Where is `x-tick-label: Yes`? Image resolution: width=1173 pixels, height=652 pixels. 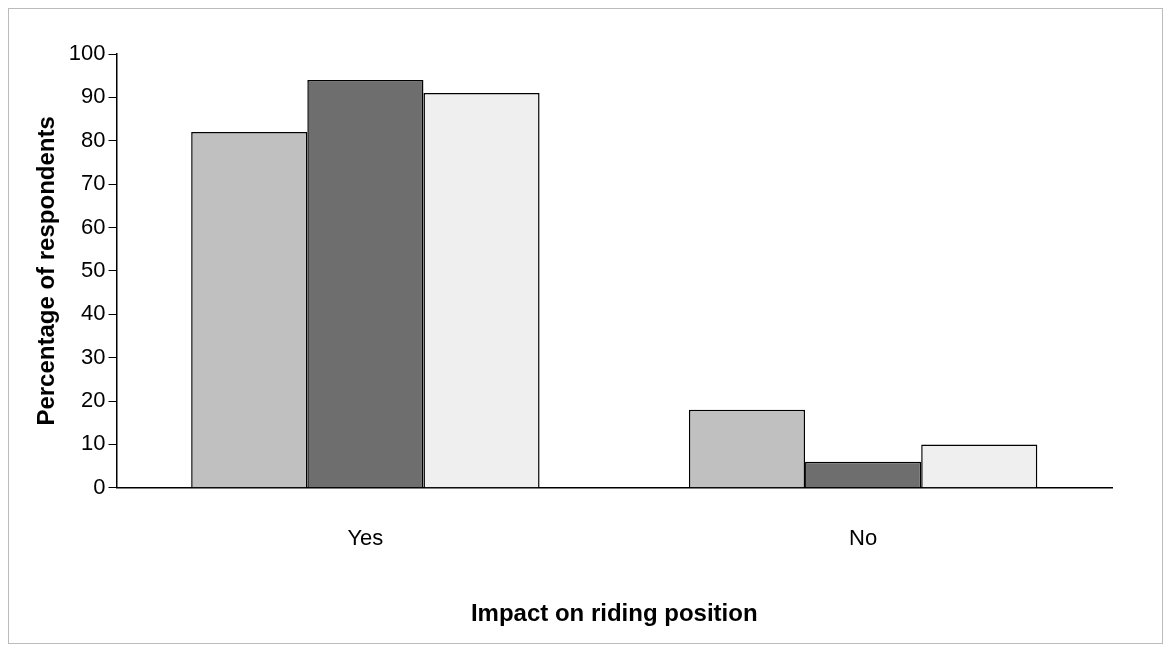
x-tick-label: Yes is located at coordinates (365, 538).